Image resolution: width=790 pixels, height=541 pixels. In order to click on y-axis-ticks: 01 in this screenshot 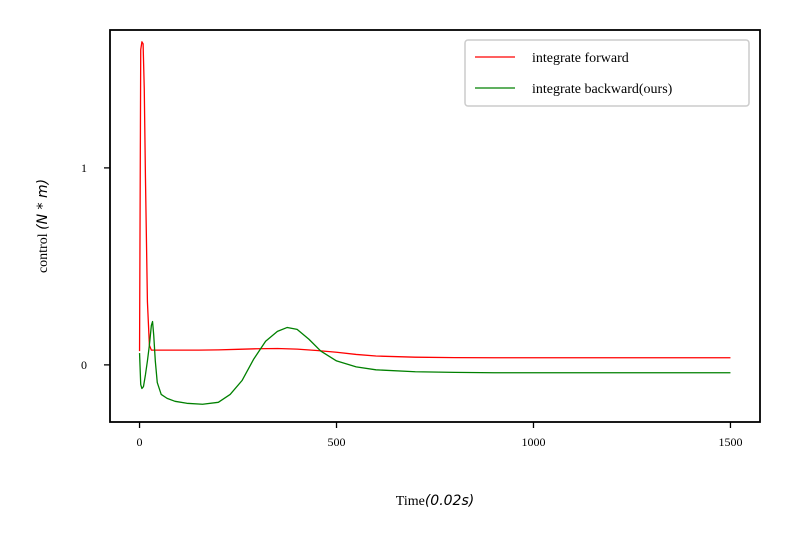, I will do `click(95, 266)`.